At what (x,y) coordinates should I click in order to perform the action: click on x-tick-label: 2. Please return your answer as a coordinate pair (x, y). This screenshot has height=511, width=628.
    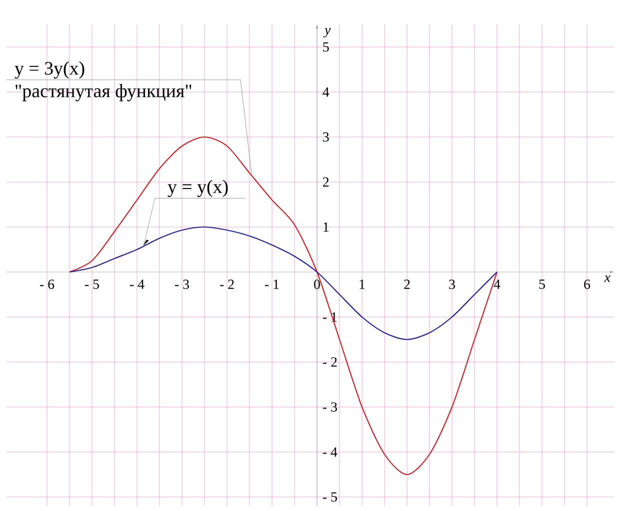
    Looking at the image, I should click on (407, 284).